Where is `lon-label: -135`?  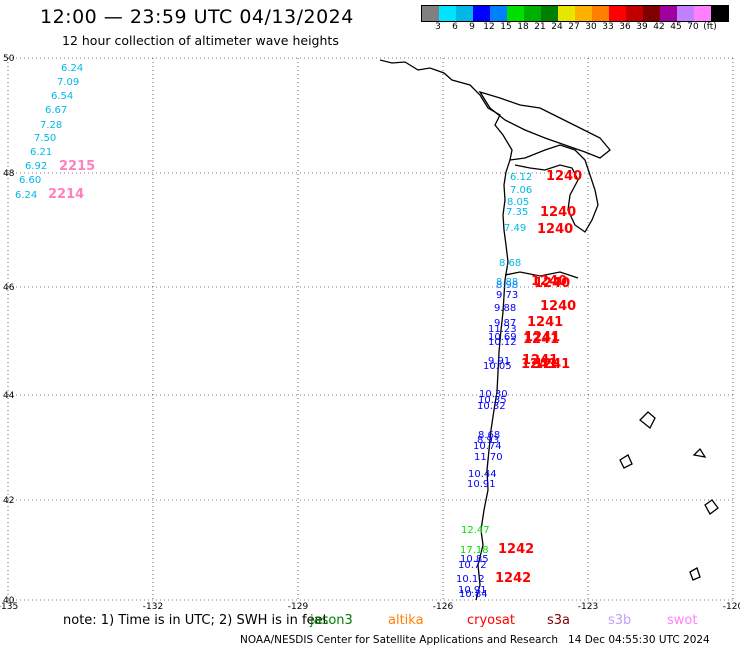
lon-label: -135 is located at coordinates (9, 606).